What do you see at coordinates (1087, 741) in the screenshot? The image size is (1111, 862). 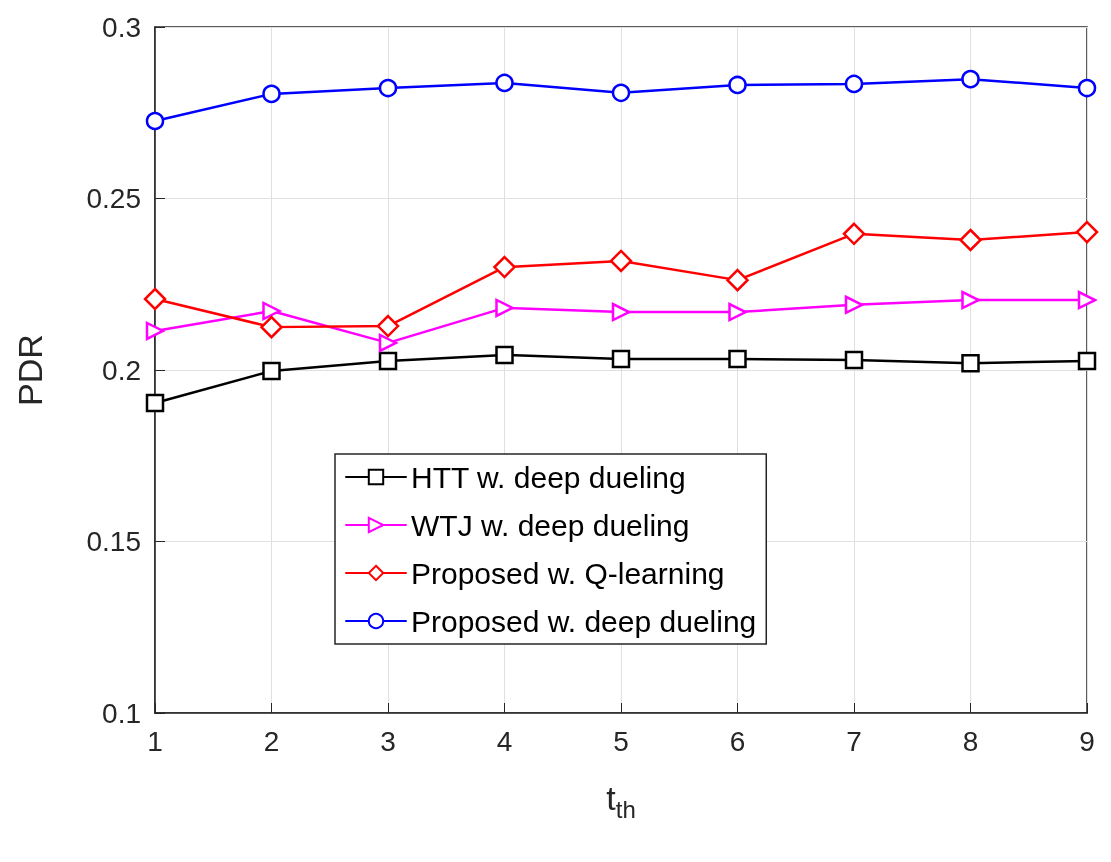 I see `x-tick-label: 9` at bounding box center [1087, 741].